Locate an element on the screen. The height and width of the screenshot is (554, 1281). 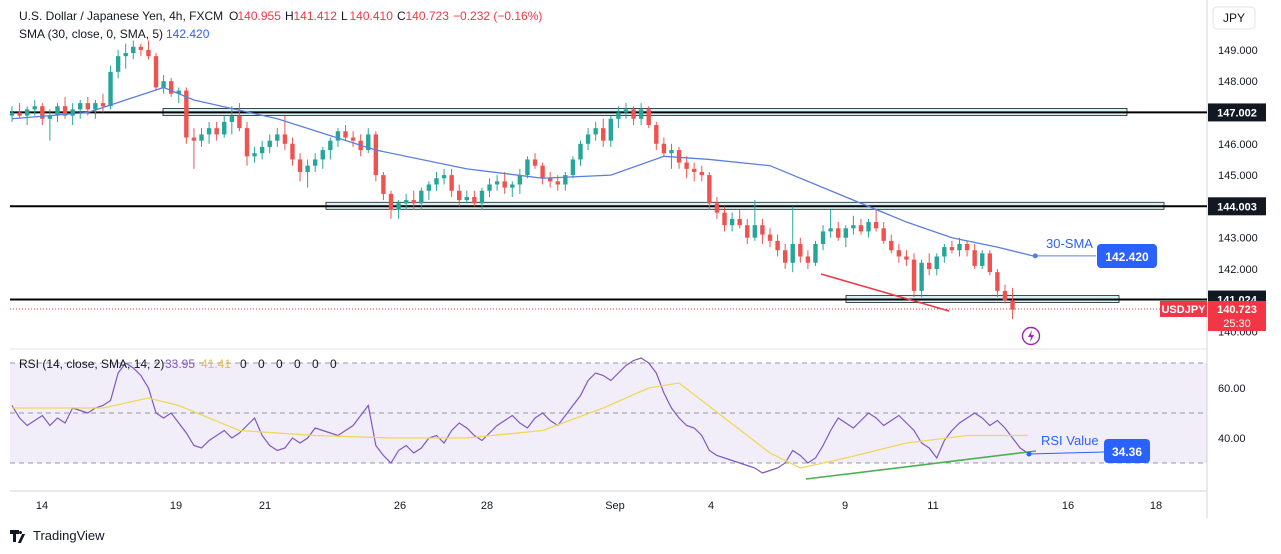
ohlc-value-l: 140.410 is located at coordinates (372, 16).